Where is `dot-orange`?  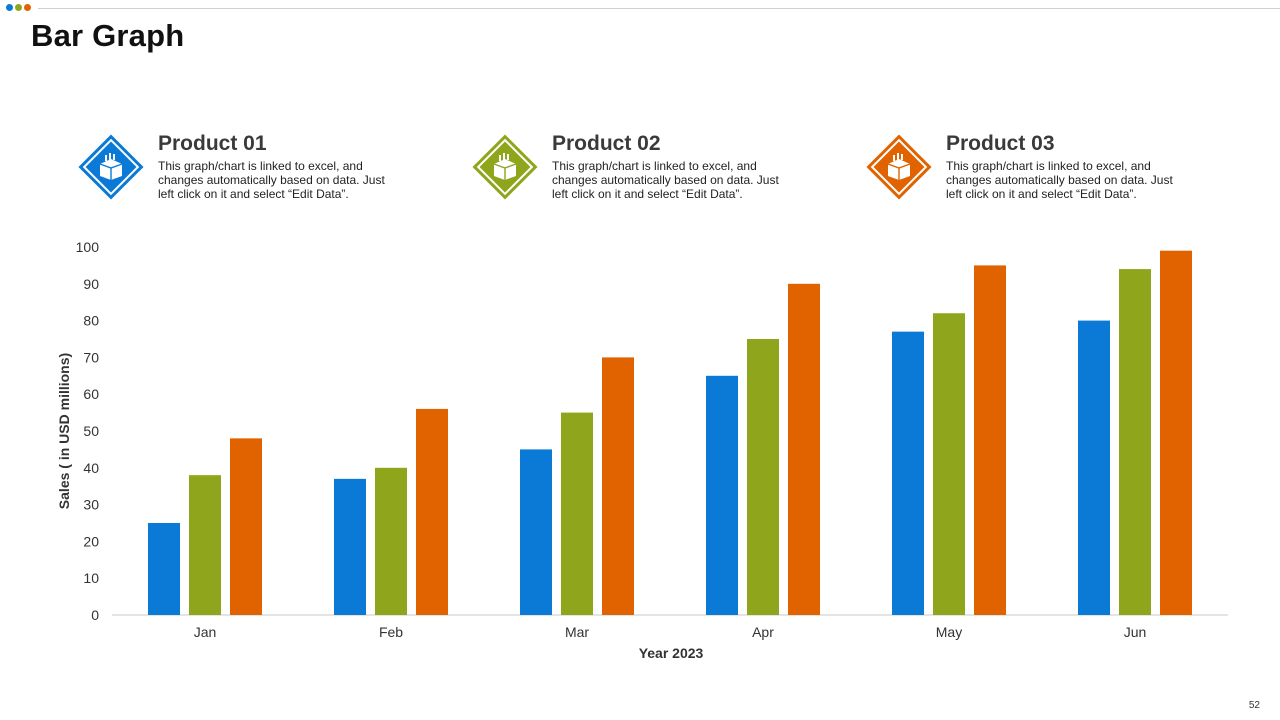
dot-orange is located at coordinates (27, 7).